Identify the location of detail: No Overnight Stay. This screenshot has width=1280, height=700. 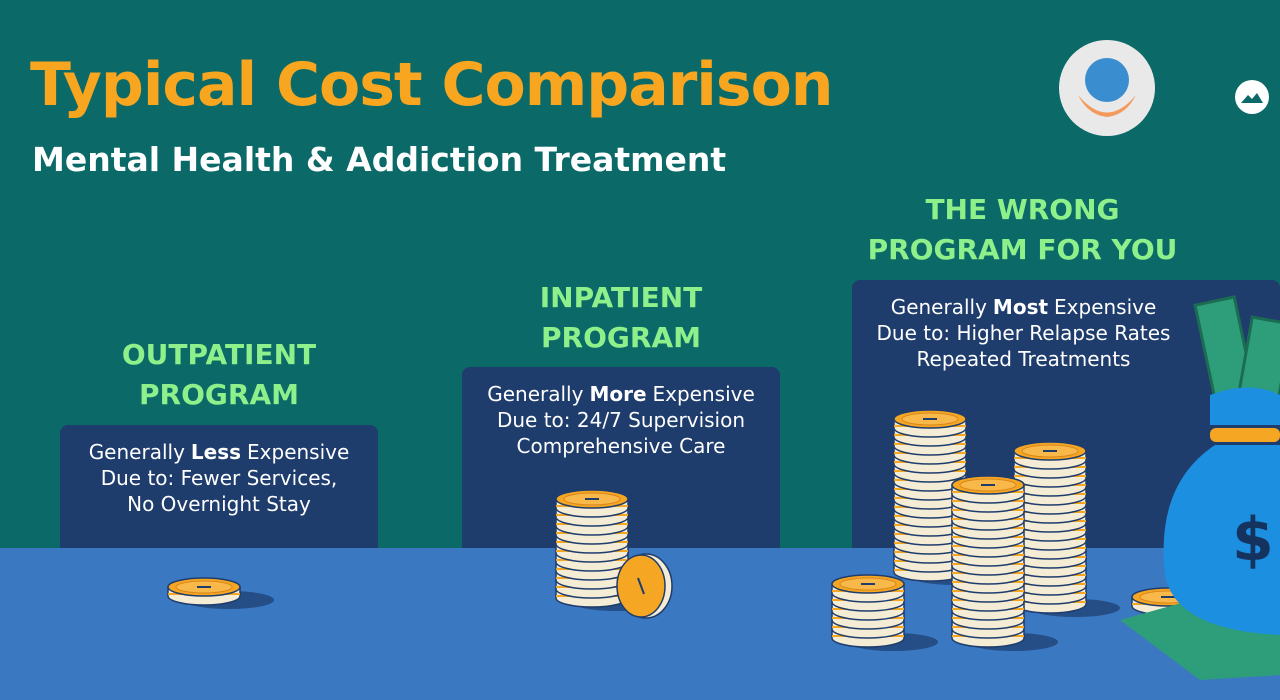
(219, 504).